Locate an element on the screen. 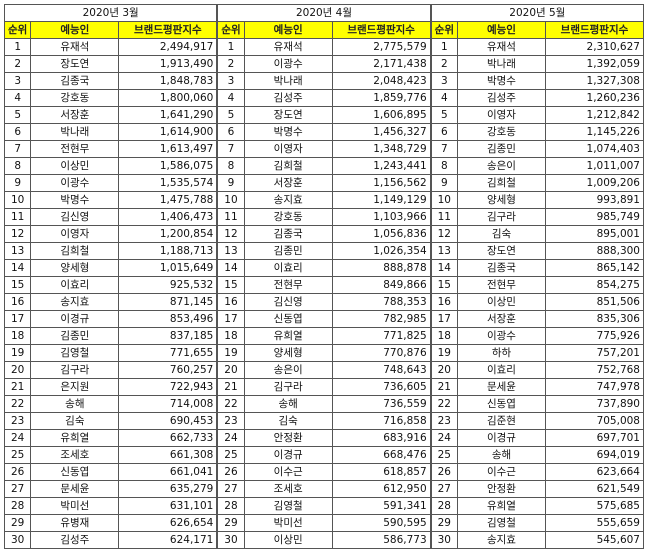 This screenshot has height=549, width=660. table-row: 20 이효리 752,768 is located at coordinates (537, 370).